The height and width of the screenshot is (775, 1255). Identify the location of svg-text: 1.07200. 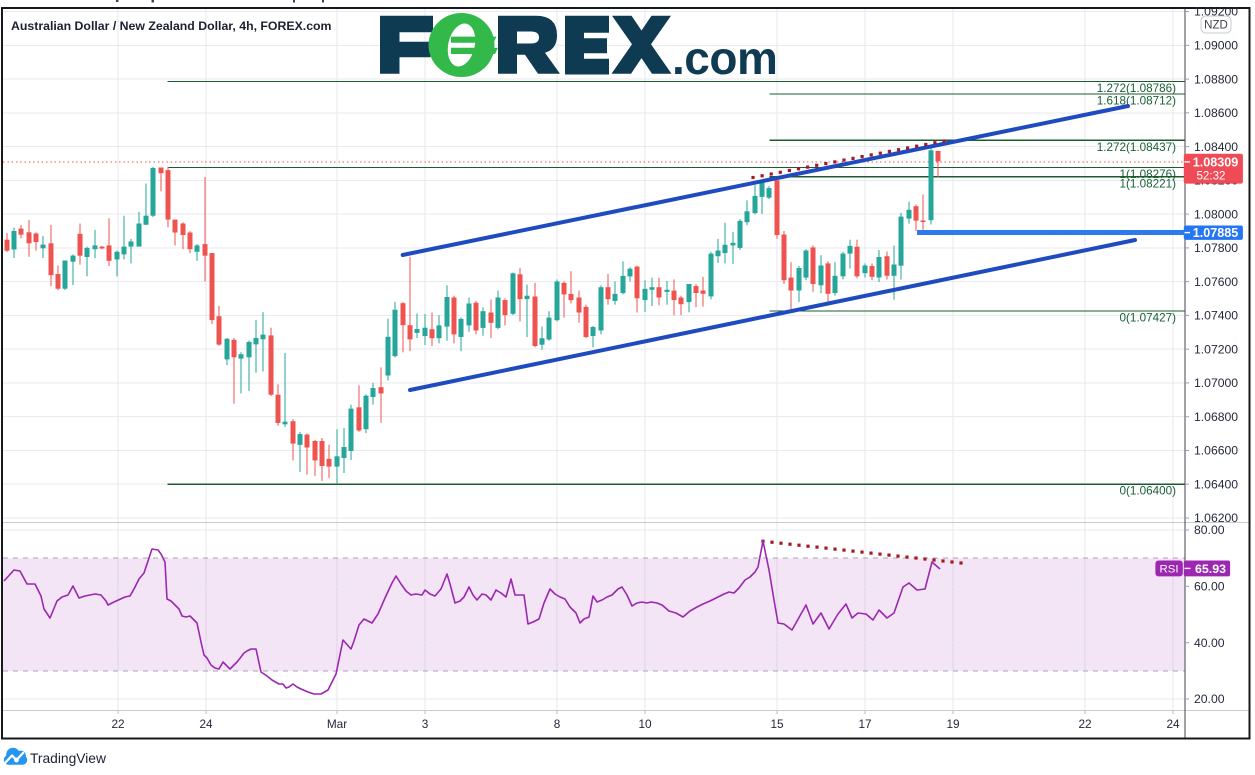
(1216, 349).